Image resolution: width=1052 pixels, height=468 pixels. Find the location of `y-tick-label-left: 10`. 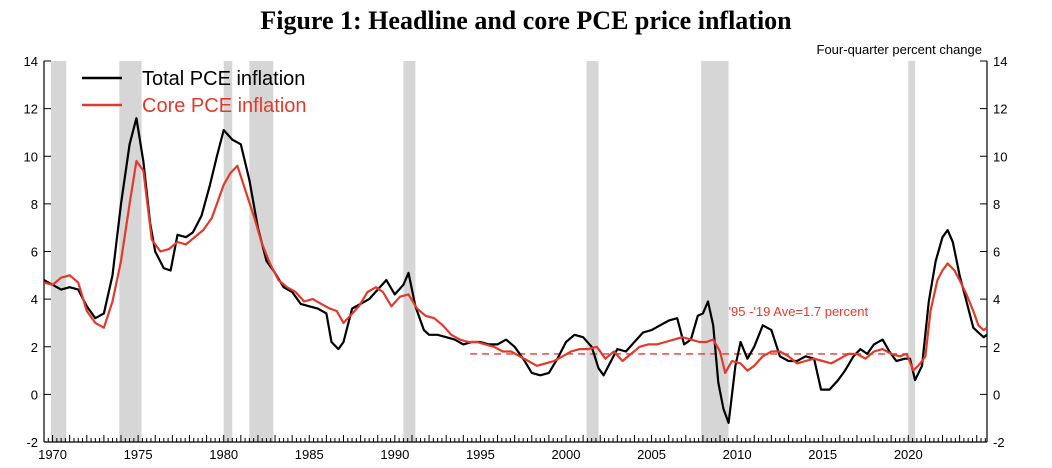

y-tick-label-left: 10 is located at coordinates (31, 156).